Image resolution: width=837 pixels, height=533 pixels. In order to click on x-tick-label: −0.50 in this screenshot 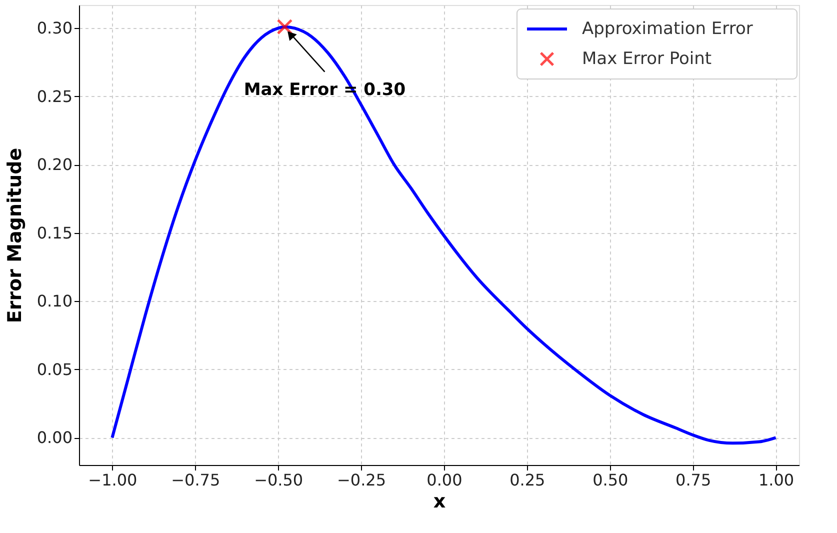, I will do `click(279, 480)`.